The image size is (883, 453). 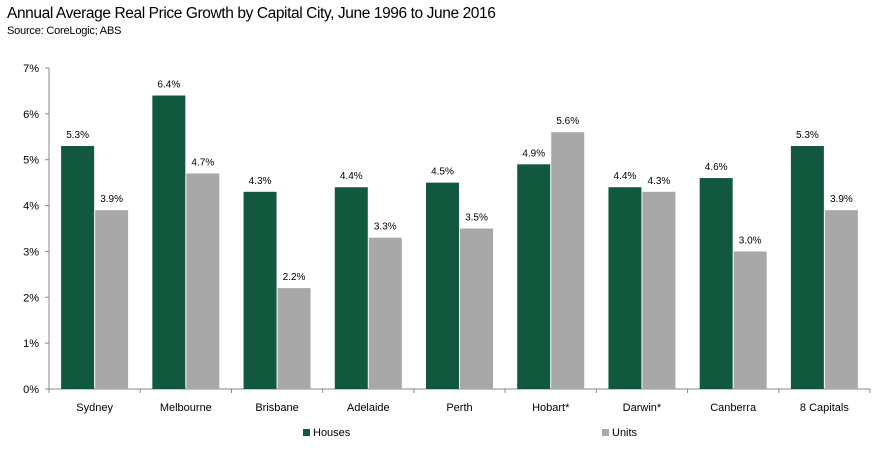 I want to click on x-category-label: Melbourne, so click(x=186, y=408).